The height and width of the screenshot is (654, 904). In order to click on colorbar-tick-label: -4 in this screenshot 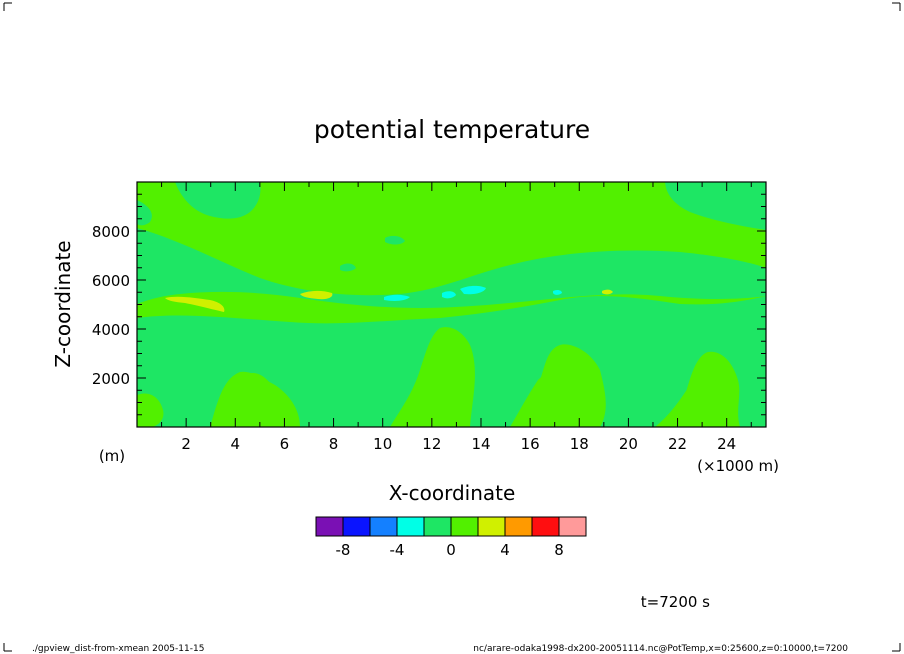, I will do `click(397, 550)`.